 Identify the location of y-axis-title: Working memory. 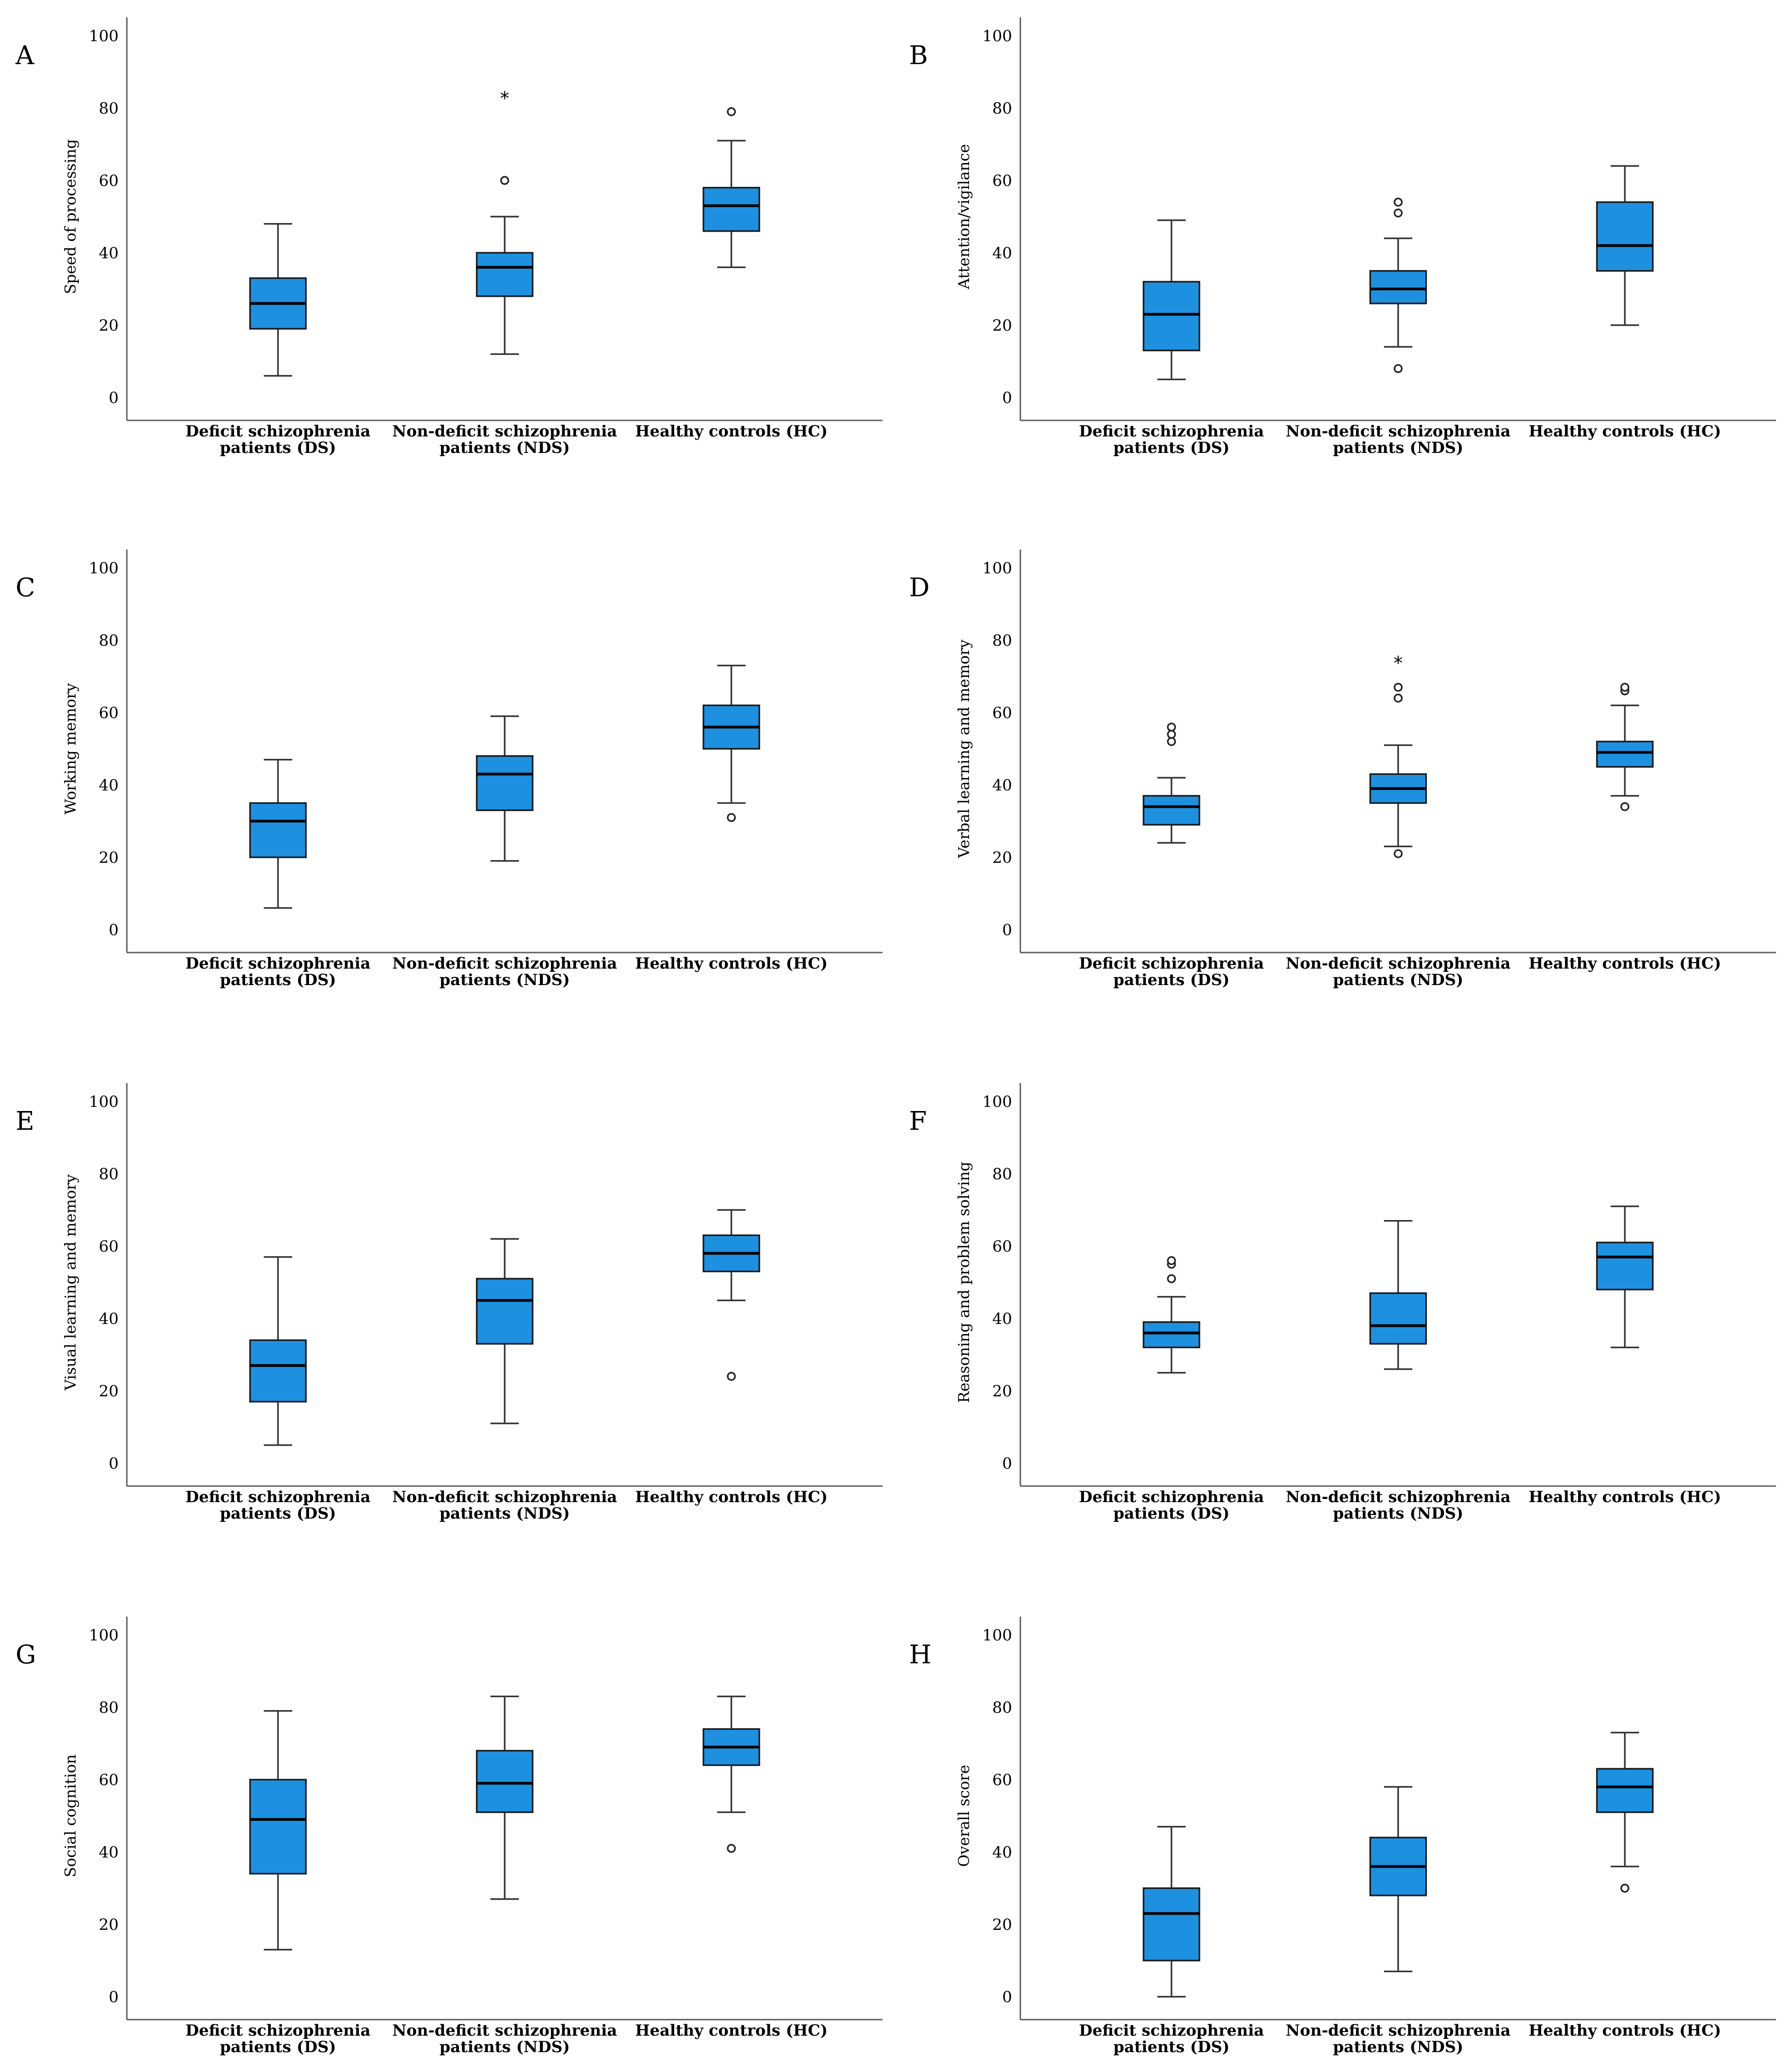
(70, 748).